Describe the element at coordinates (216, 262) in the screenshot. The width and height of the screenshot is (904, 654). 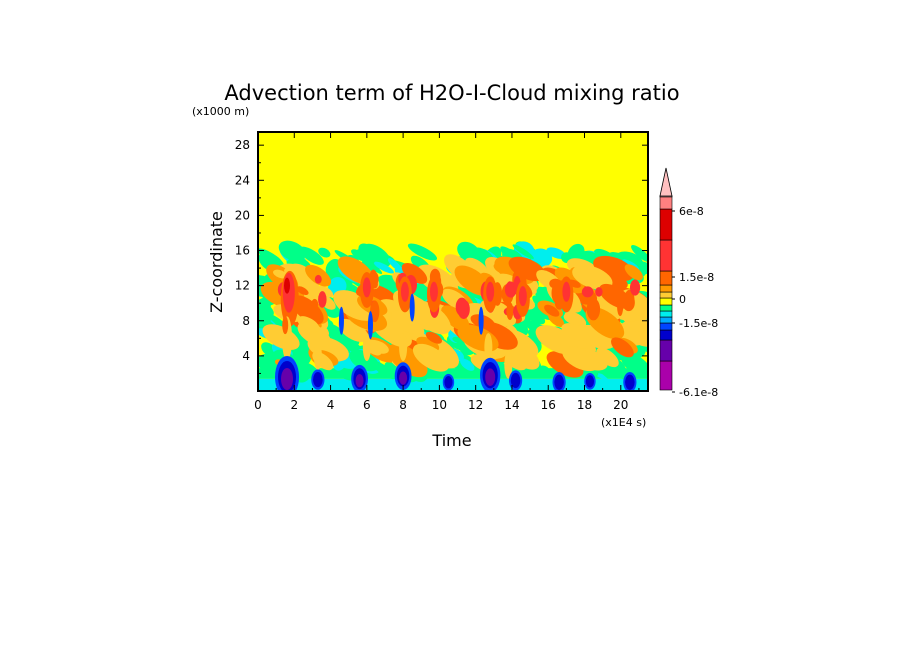
I see `y-axis-label: Z-coordinate` at that location.